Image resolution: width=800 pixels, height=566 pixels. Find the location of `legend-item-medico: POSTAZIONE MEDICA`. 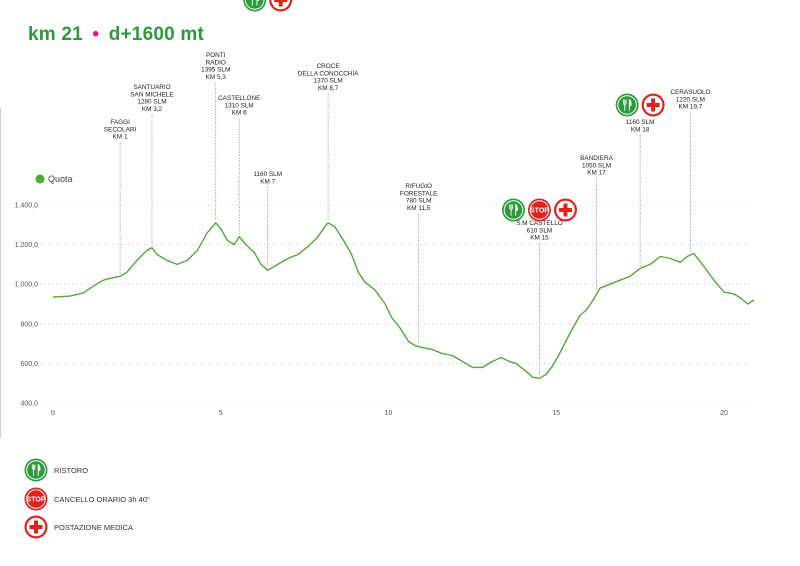

legend-item-medico: POSTAZIONE MEDICA is located at coordinates (174, 528).